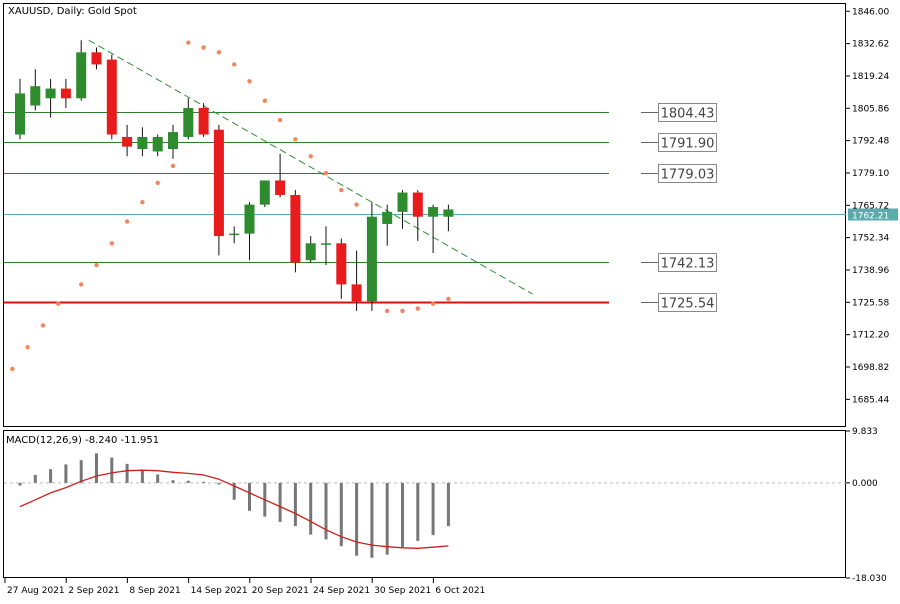 Image resolution: width=900 pixels, height=604 pixels. What do you see at coordinates (870, 174) in the screenshot?
I see `price-tick-label-5: 1779.10` at bounding box center [870, 174].